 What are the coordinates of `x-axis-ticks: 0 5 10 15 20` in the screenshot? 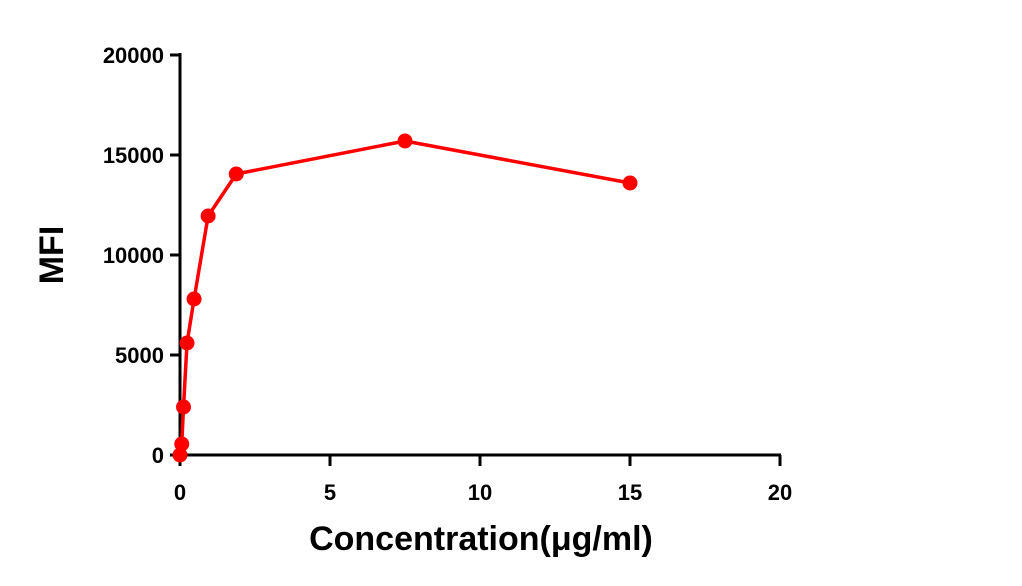 It's located at (483, 480).